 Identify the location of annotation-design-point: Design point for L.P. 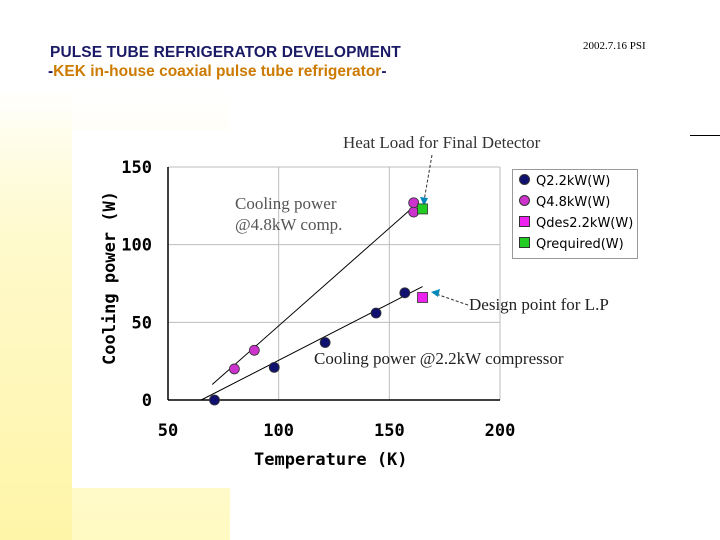
(539, 304).